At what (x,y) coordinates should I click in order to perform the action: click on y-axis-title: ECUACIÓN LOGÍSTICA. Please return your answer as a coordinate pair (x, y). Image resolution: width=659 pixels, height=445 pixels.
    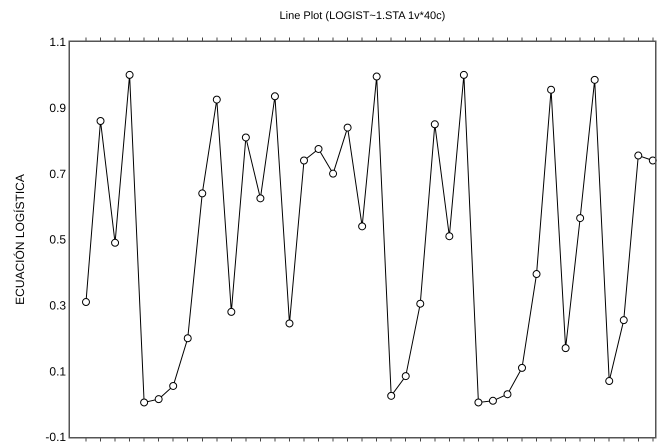
    Looking at the image, I should click on (19, 239).